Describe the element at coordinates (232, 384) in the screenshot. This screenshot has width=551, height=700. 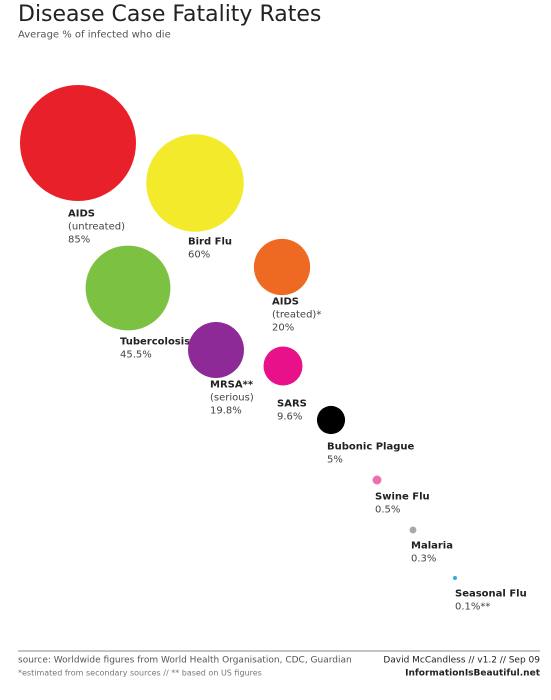
I see `bubble-name: MRSA**` at that location.